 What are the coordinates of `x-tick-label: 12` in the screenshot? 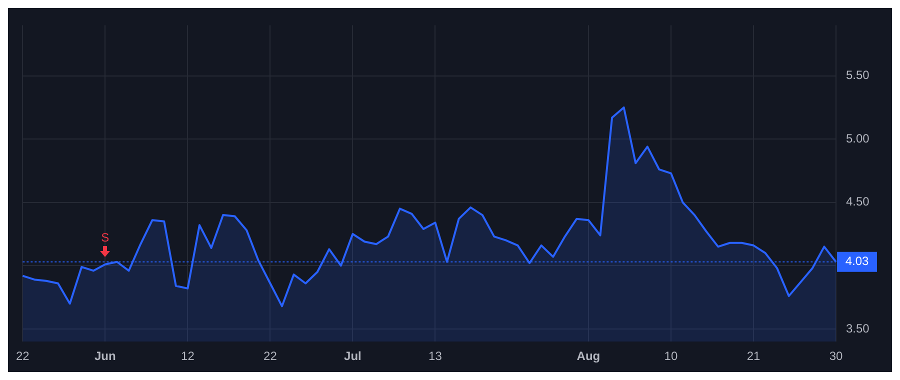 It's located at (188, 356).